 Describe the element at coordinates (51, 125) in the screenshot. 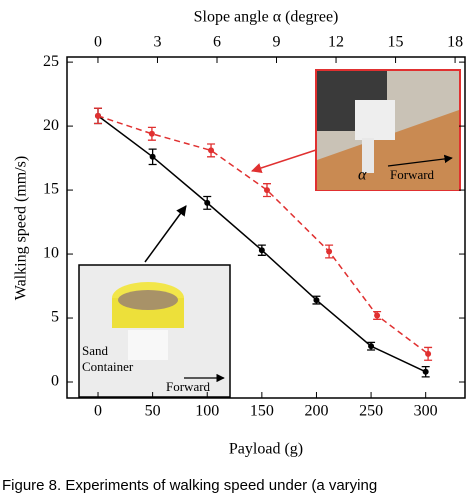

I see `y-tick-label: 20` at that location.